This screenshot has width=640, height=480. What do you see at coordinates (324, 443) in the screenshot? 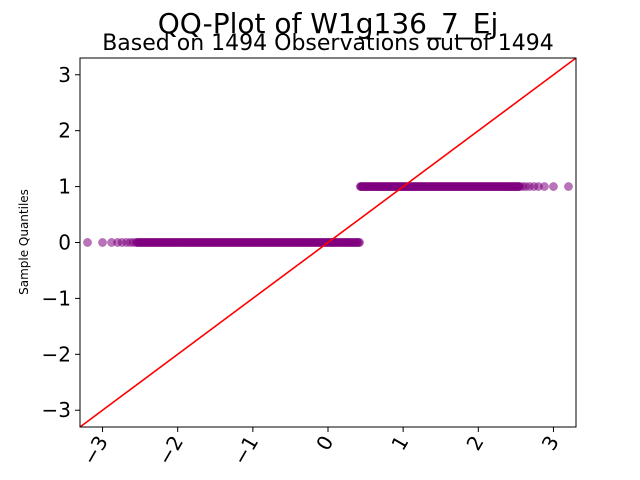
I see `x-tick-label: 0` at bounding box center [324, 443].